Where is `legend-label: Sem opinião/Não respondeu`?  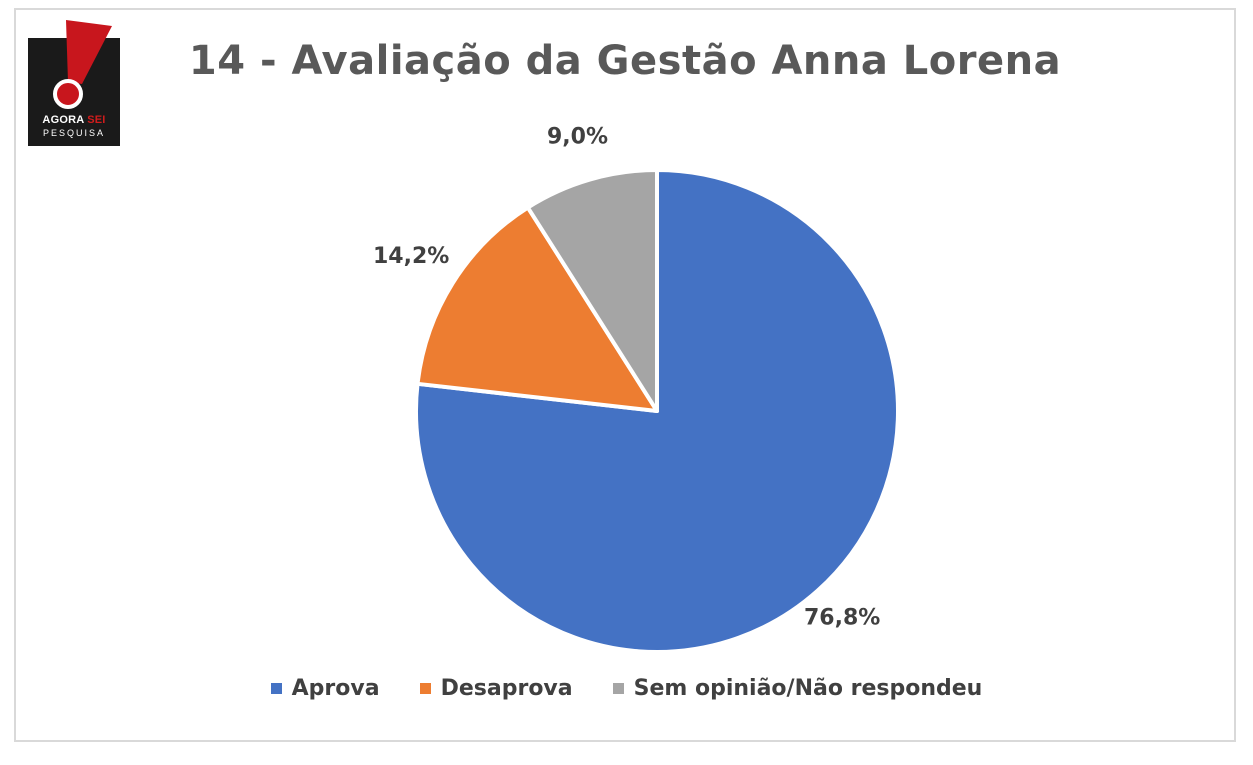
legend-label: Sem opinião/Não respondeu is located at coordinates (808, 688).